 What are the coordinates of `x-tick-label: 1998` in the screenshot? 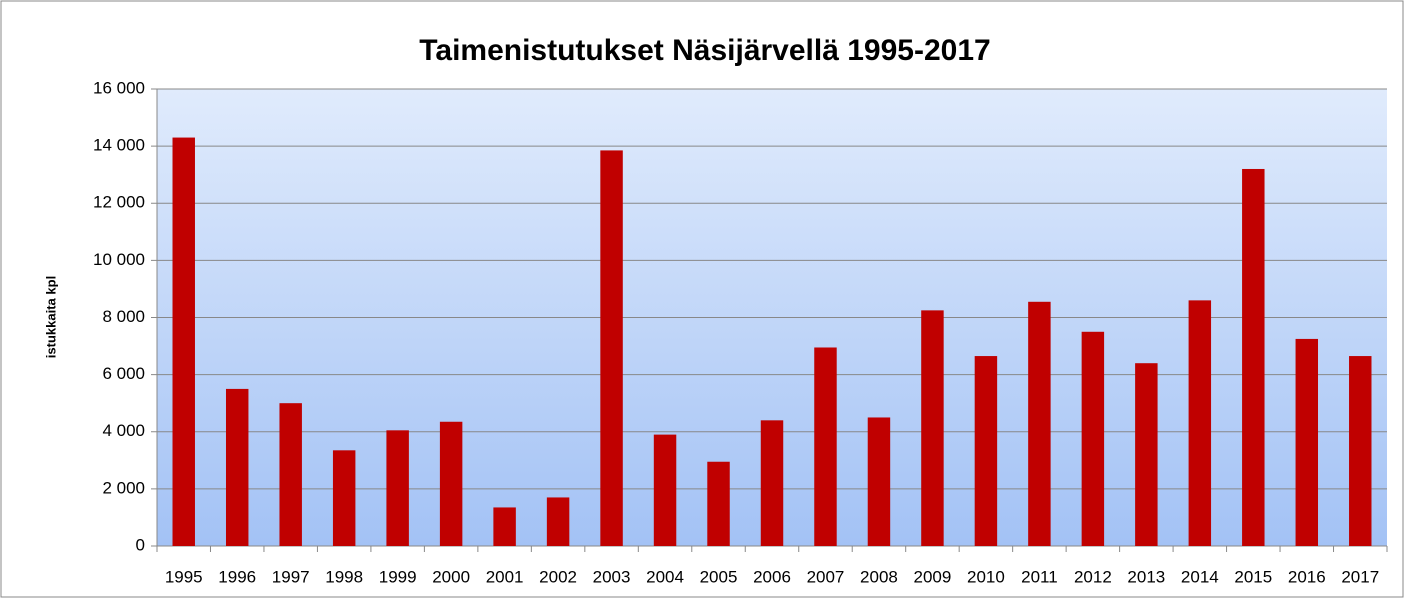 It's located at (344, 576).